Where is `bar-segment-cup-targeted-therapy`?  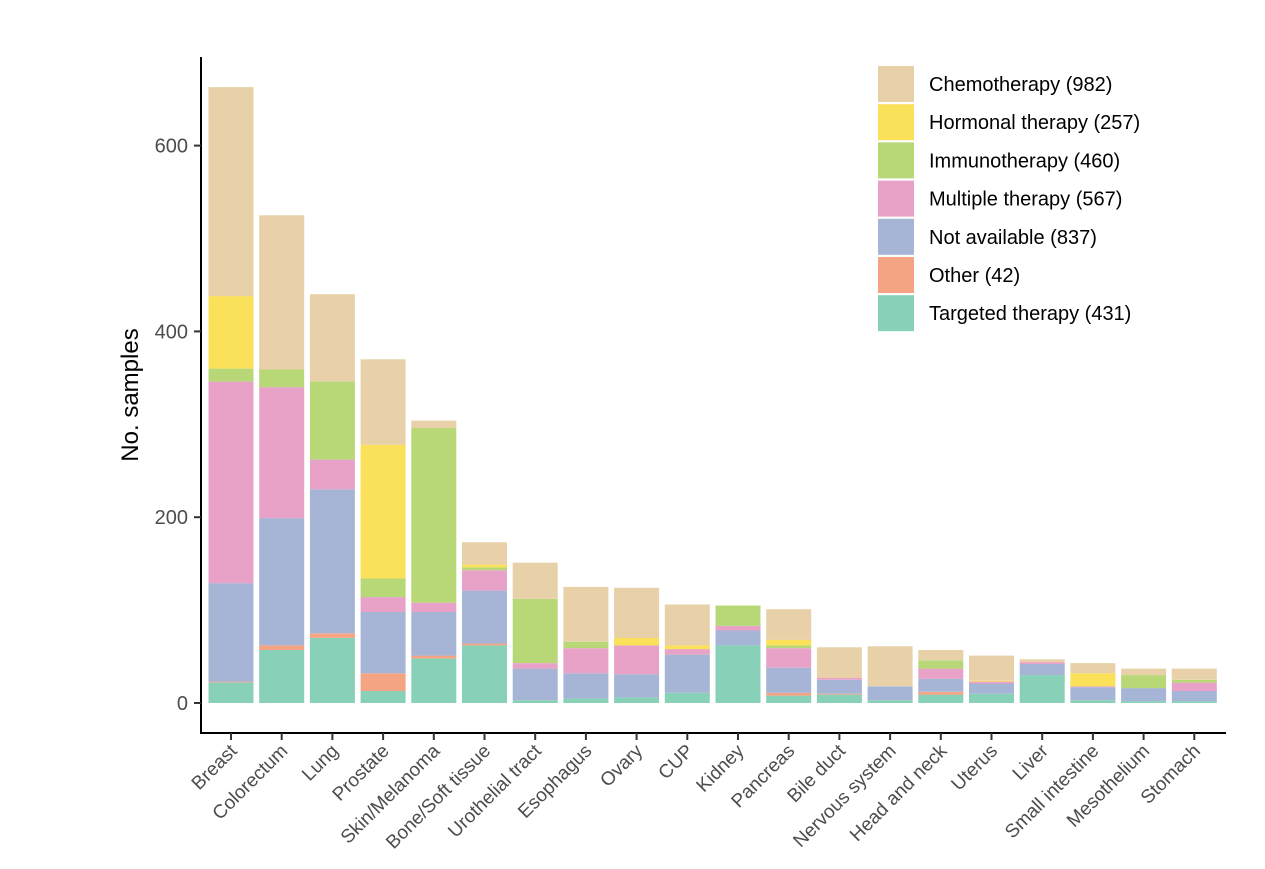 bar-segment-cup-targeted-therapy is located at coordinates (687, 697).